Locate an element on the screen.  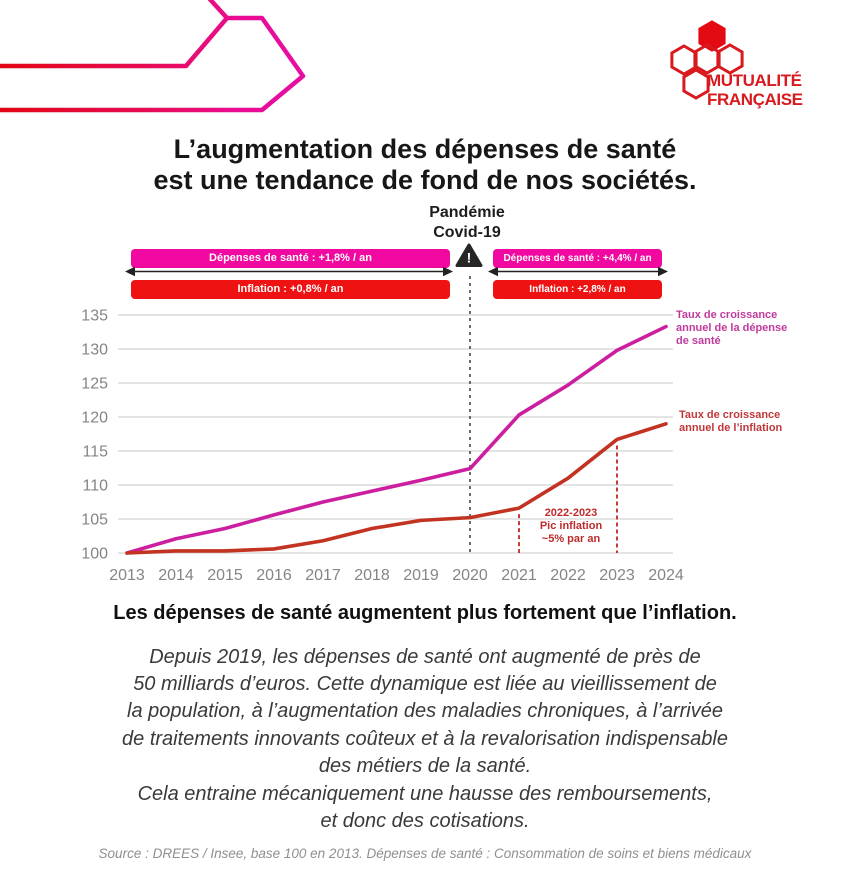
banner-health-growth-left: Dépenses de santé : +1,8% / an is located at coordinates (290, 258).